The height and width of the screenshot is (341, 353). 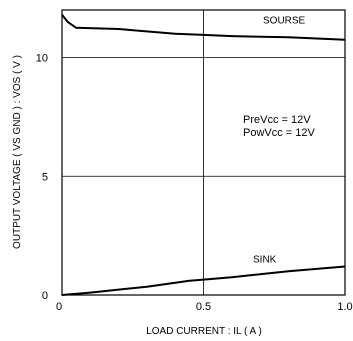 What do you see at coordinates (265, 260) in the screenshot?
I see `series-label-sink: SINK` at bounding box center [265, 260].